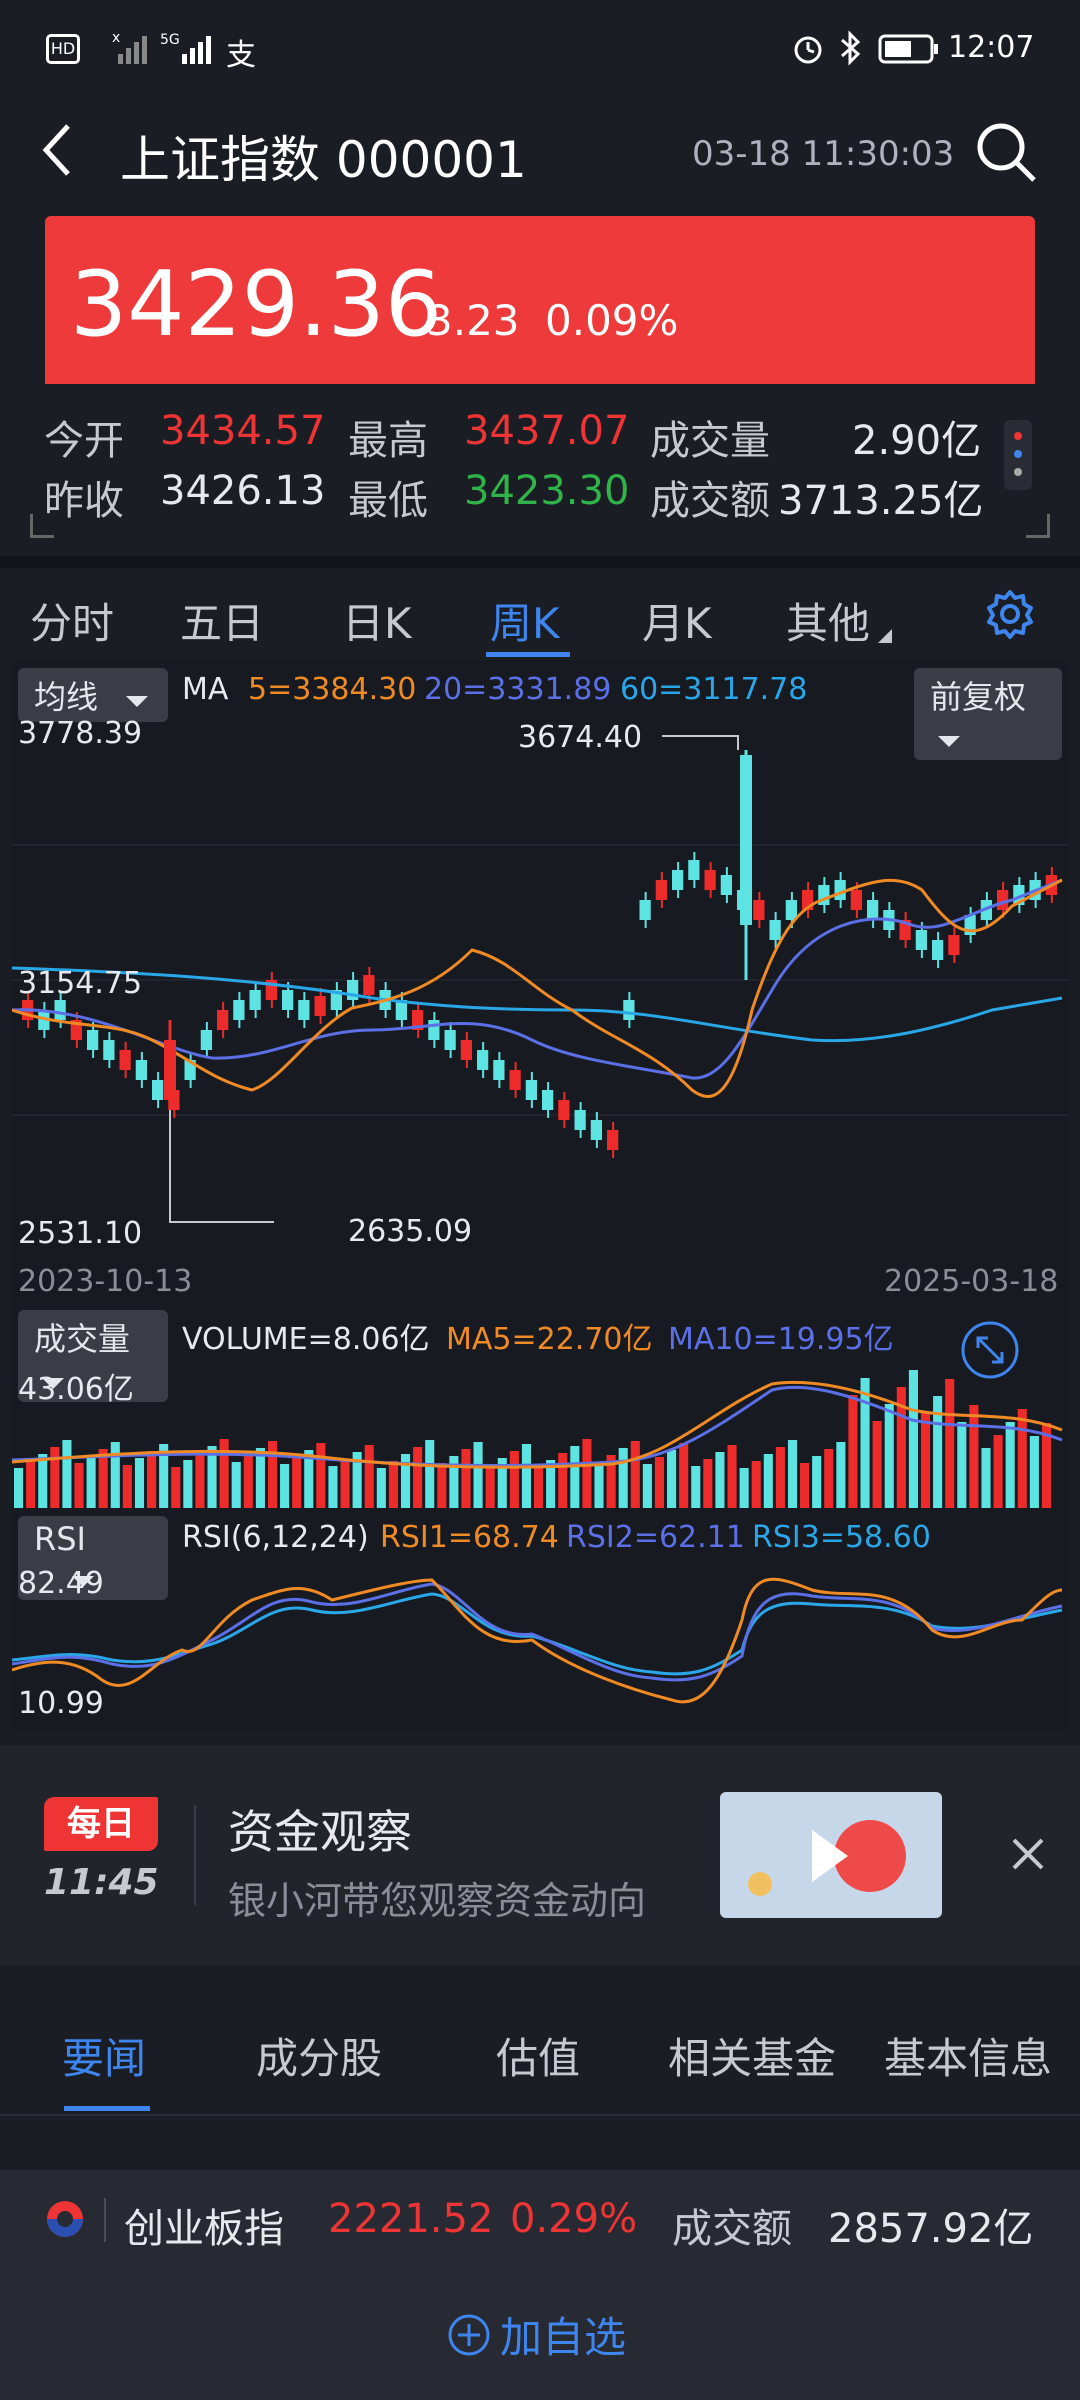 The height and width of the screenshot is (2400, 1080). I want to click on fullscreen-icon, so click(990, 1352).